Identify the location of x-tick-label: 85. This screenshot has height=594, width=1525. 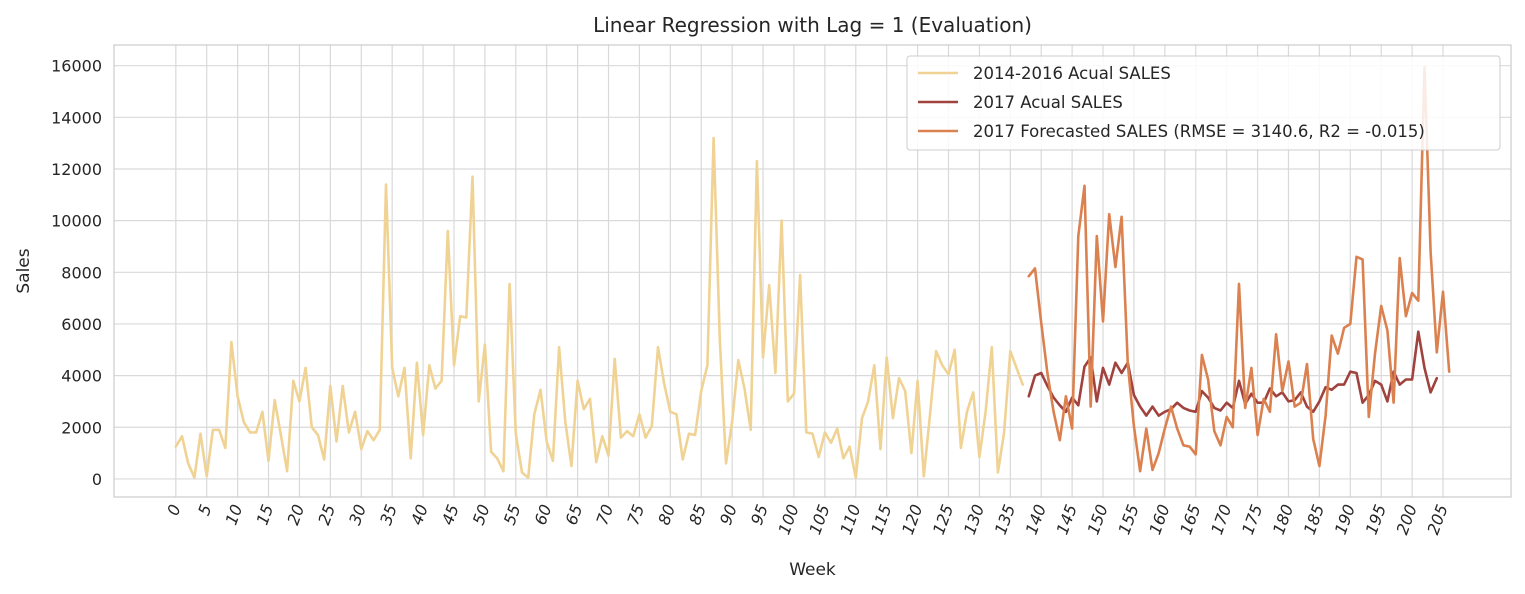
(697, 515).